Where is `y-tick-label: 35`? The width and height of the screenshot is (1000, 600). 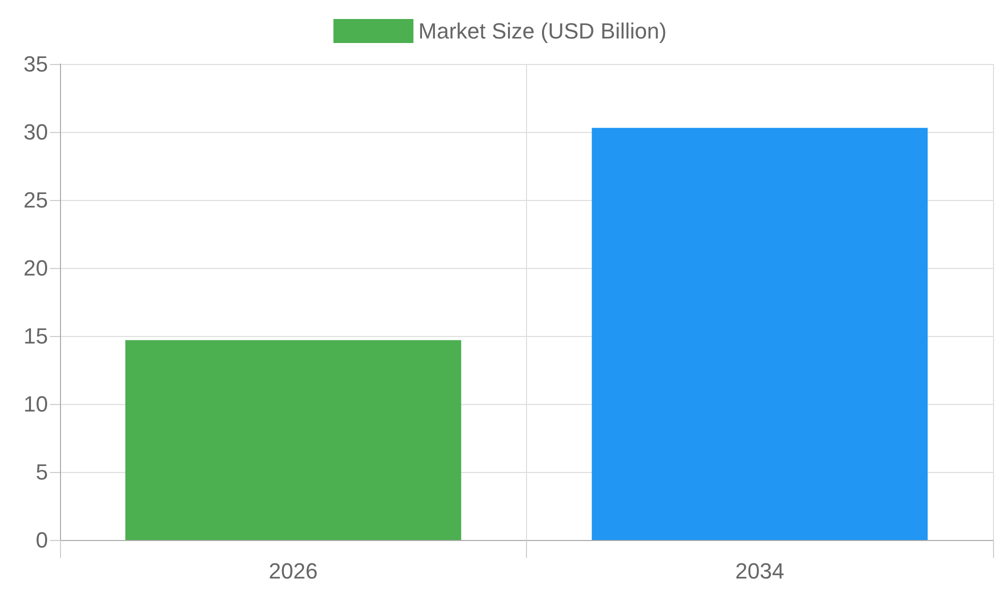
y-tick-label: 35 is located at coordinates (36, 64).